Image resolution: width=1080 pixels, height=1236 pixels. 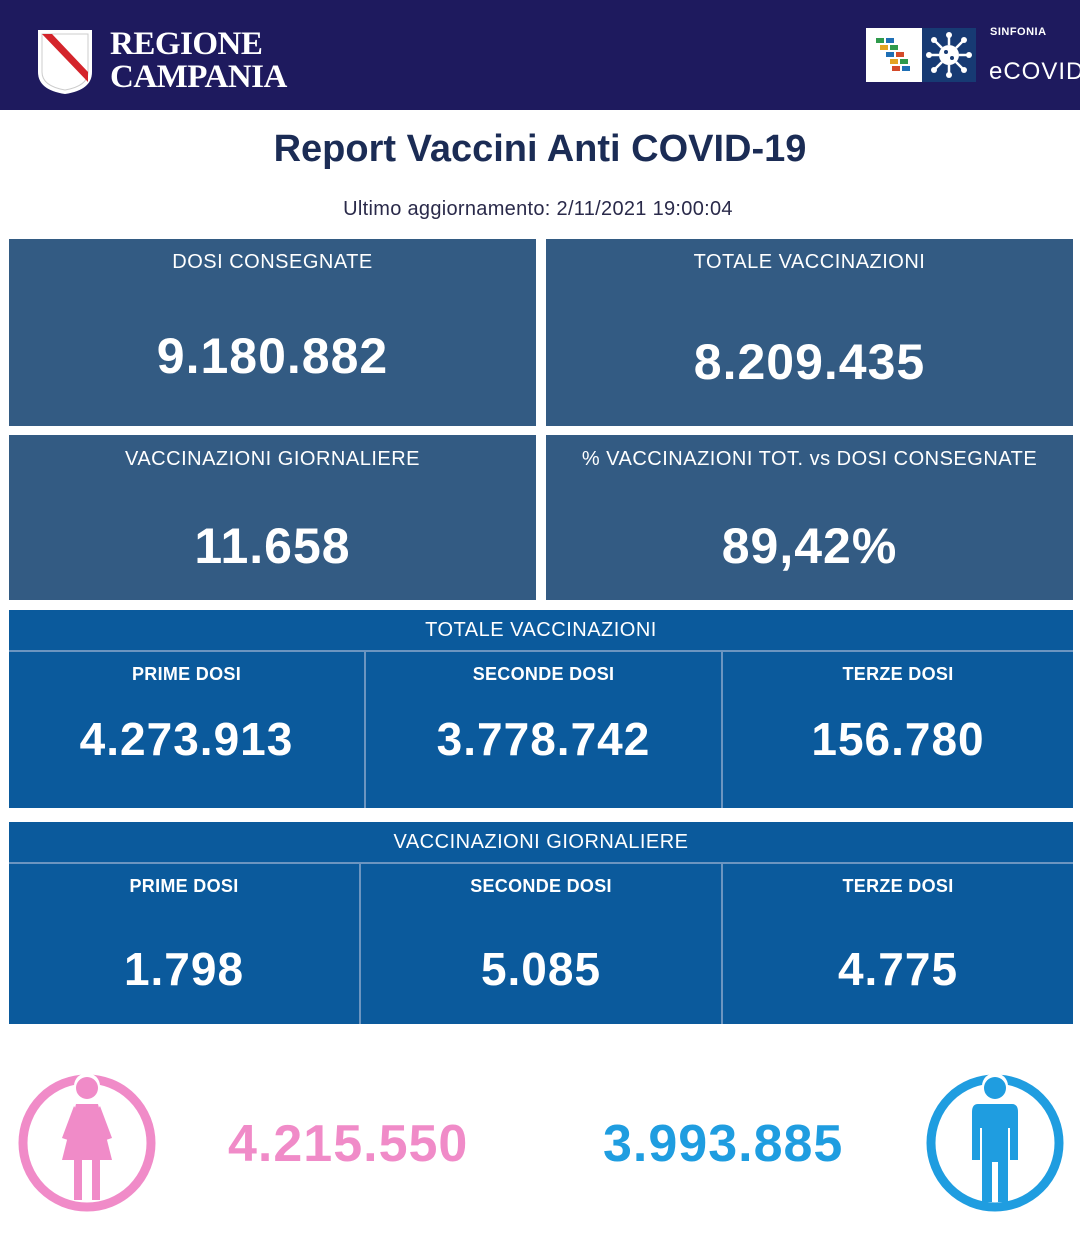 I want to click on cell-terze-dosi: TERZE DOSI 4.775, so click(x=898, y=944).